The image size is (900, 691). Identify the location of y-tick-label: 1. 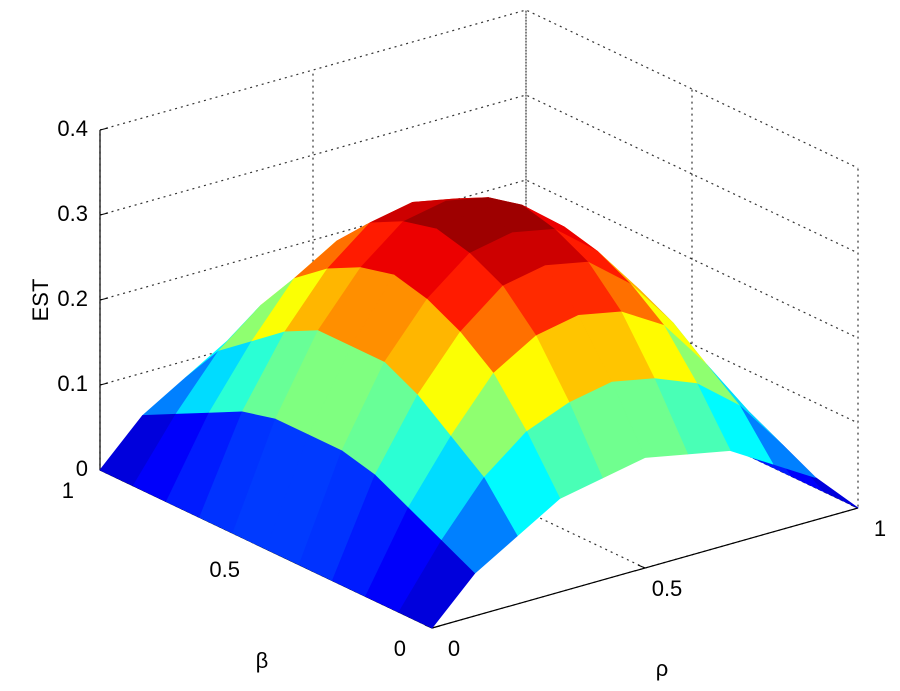
(68, 490).